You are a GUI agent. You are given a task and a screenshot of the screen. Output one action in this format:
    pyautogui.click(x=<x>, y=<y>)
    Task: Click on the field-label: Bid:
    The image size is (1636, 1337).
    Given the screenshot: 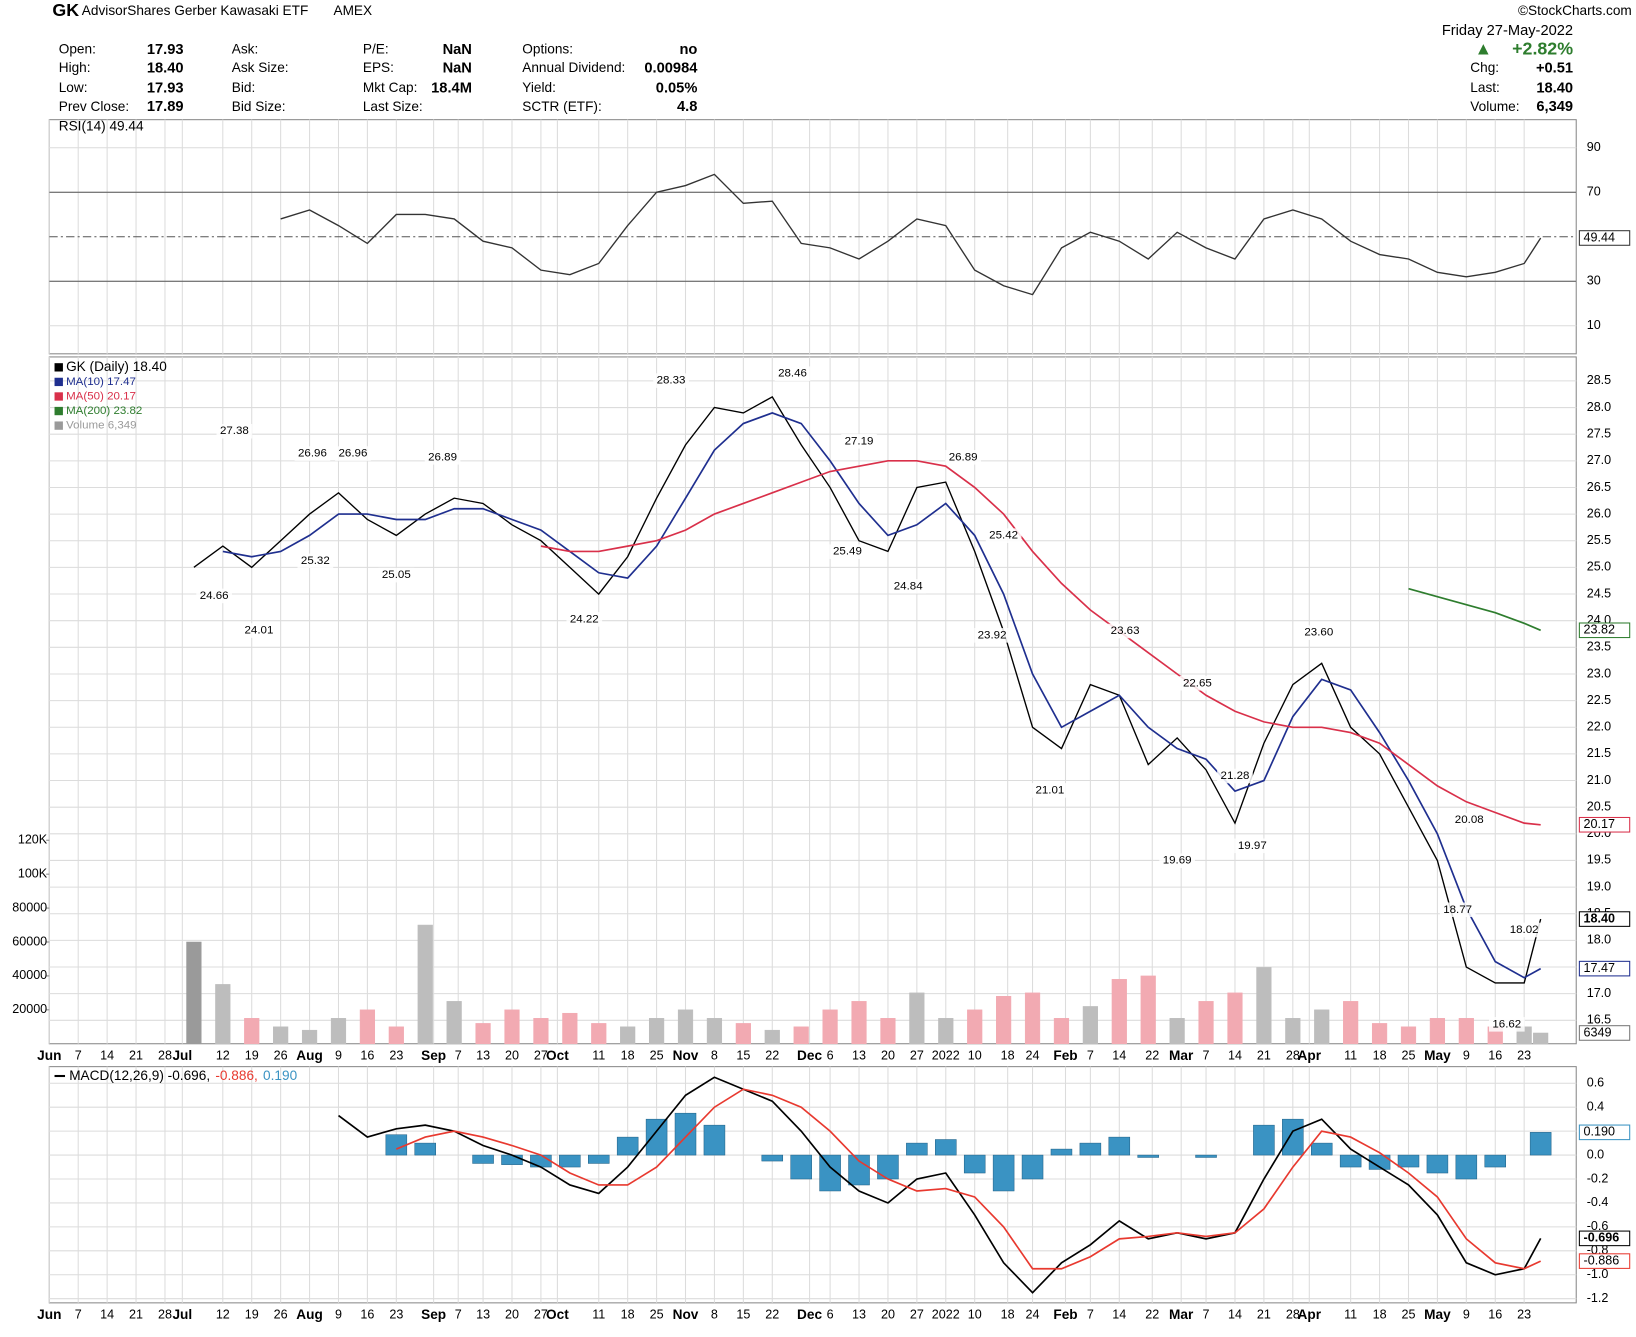 What is the action you would take?
    pyautogui.click(x=243, y=87)
    